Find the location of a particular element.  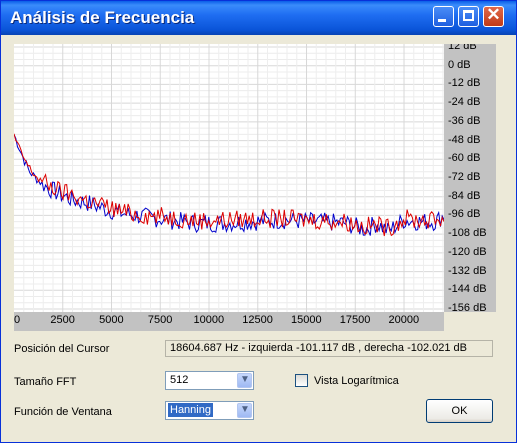

title-bar: Análisis de Frecuencia ✕ is located at coordinates (258, 18).